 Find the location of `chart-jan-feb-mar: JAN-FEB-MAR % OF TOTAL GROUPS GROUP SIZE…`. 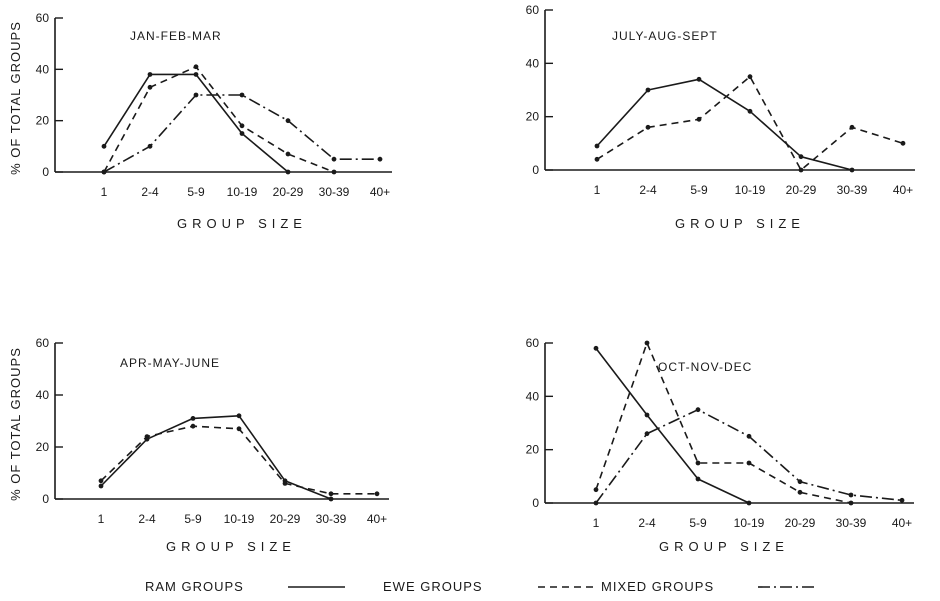

chart-jan-feb-mar: JAN-FEB-MAR % OF TOTAL GROUPS GROUP SIZE… is located at coordinates (200, 121).